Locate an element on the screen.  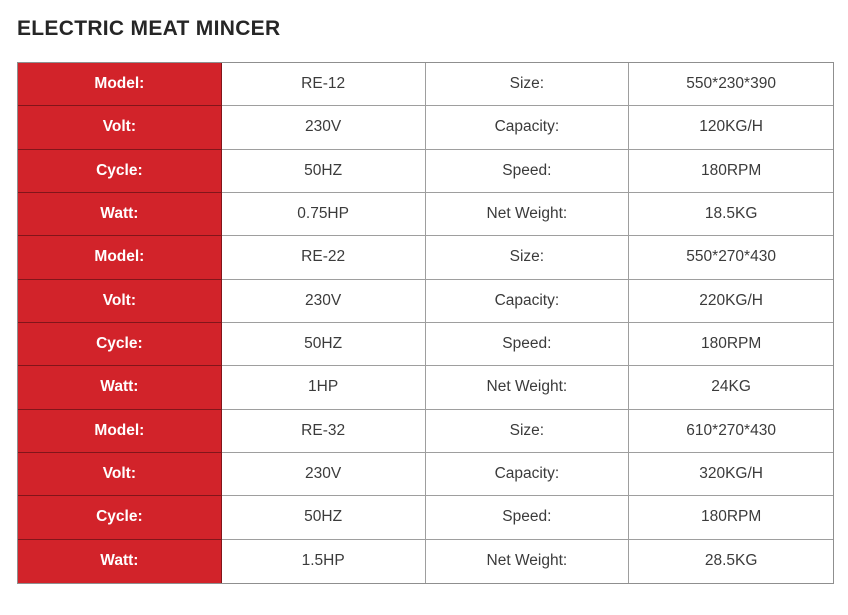
spec-value-cell: 550*270*430 is located at coordinates (731, 258).